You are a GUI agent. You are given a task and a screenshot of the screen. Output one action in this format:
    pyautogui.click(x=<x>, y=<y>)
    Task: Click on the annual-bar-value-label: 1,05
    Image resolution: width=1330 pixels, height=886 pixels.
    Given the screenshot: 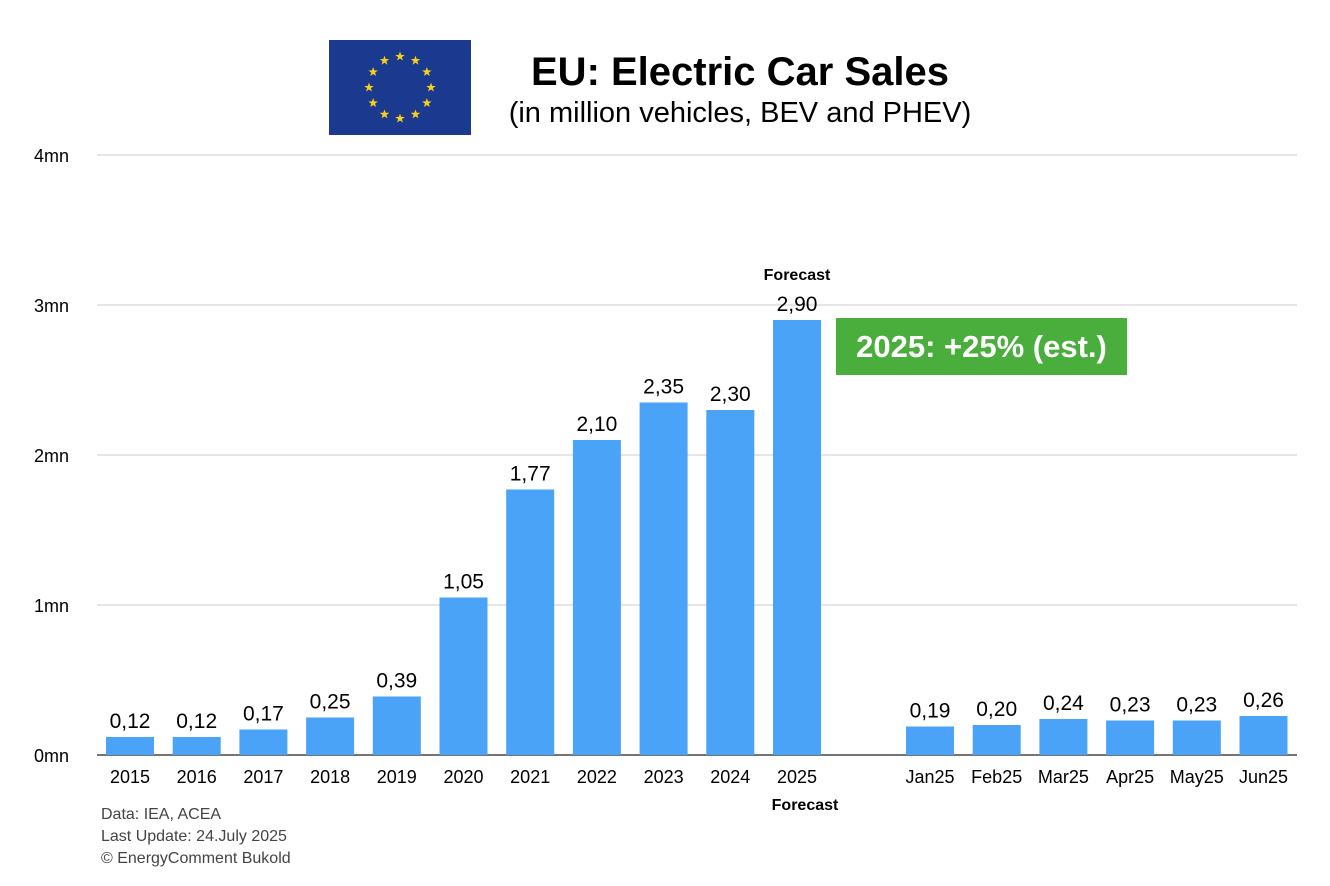 What is the action you would take?
    pyautogui.click(x=463, y=582)
    